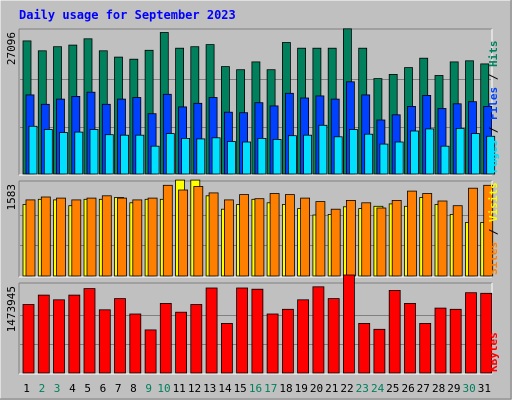 The width and height of the screenshot is (512, 400). I want to click on day-label-11: 11, so click(179, 388).